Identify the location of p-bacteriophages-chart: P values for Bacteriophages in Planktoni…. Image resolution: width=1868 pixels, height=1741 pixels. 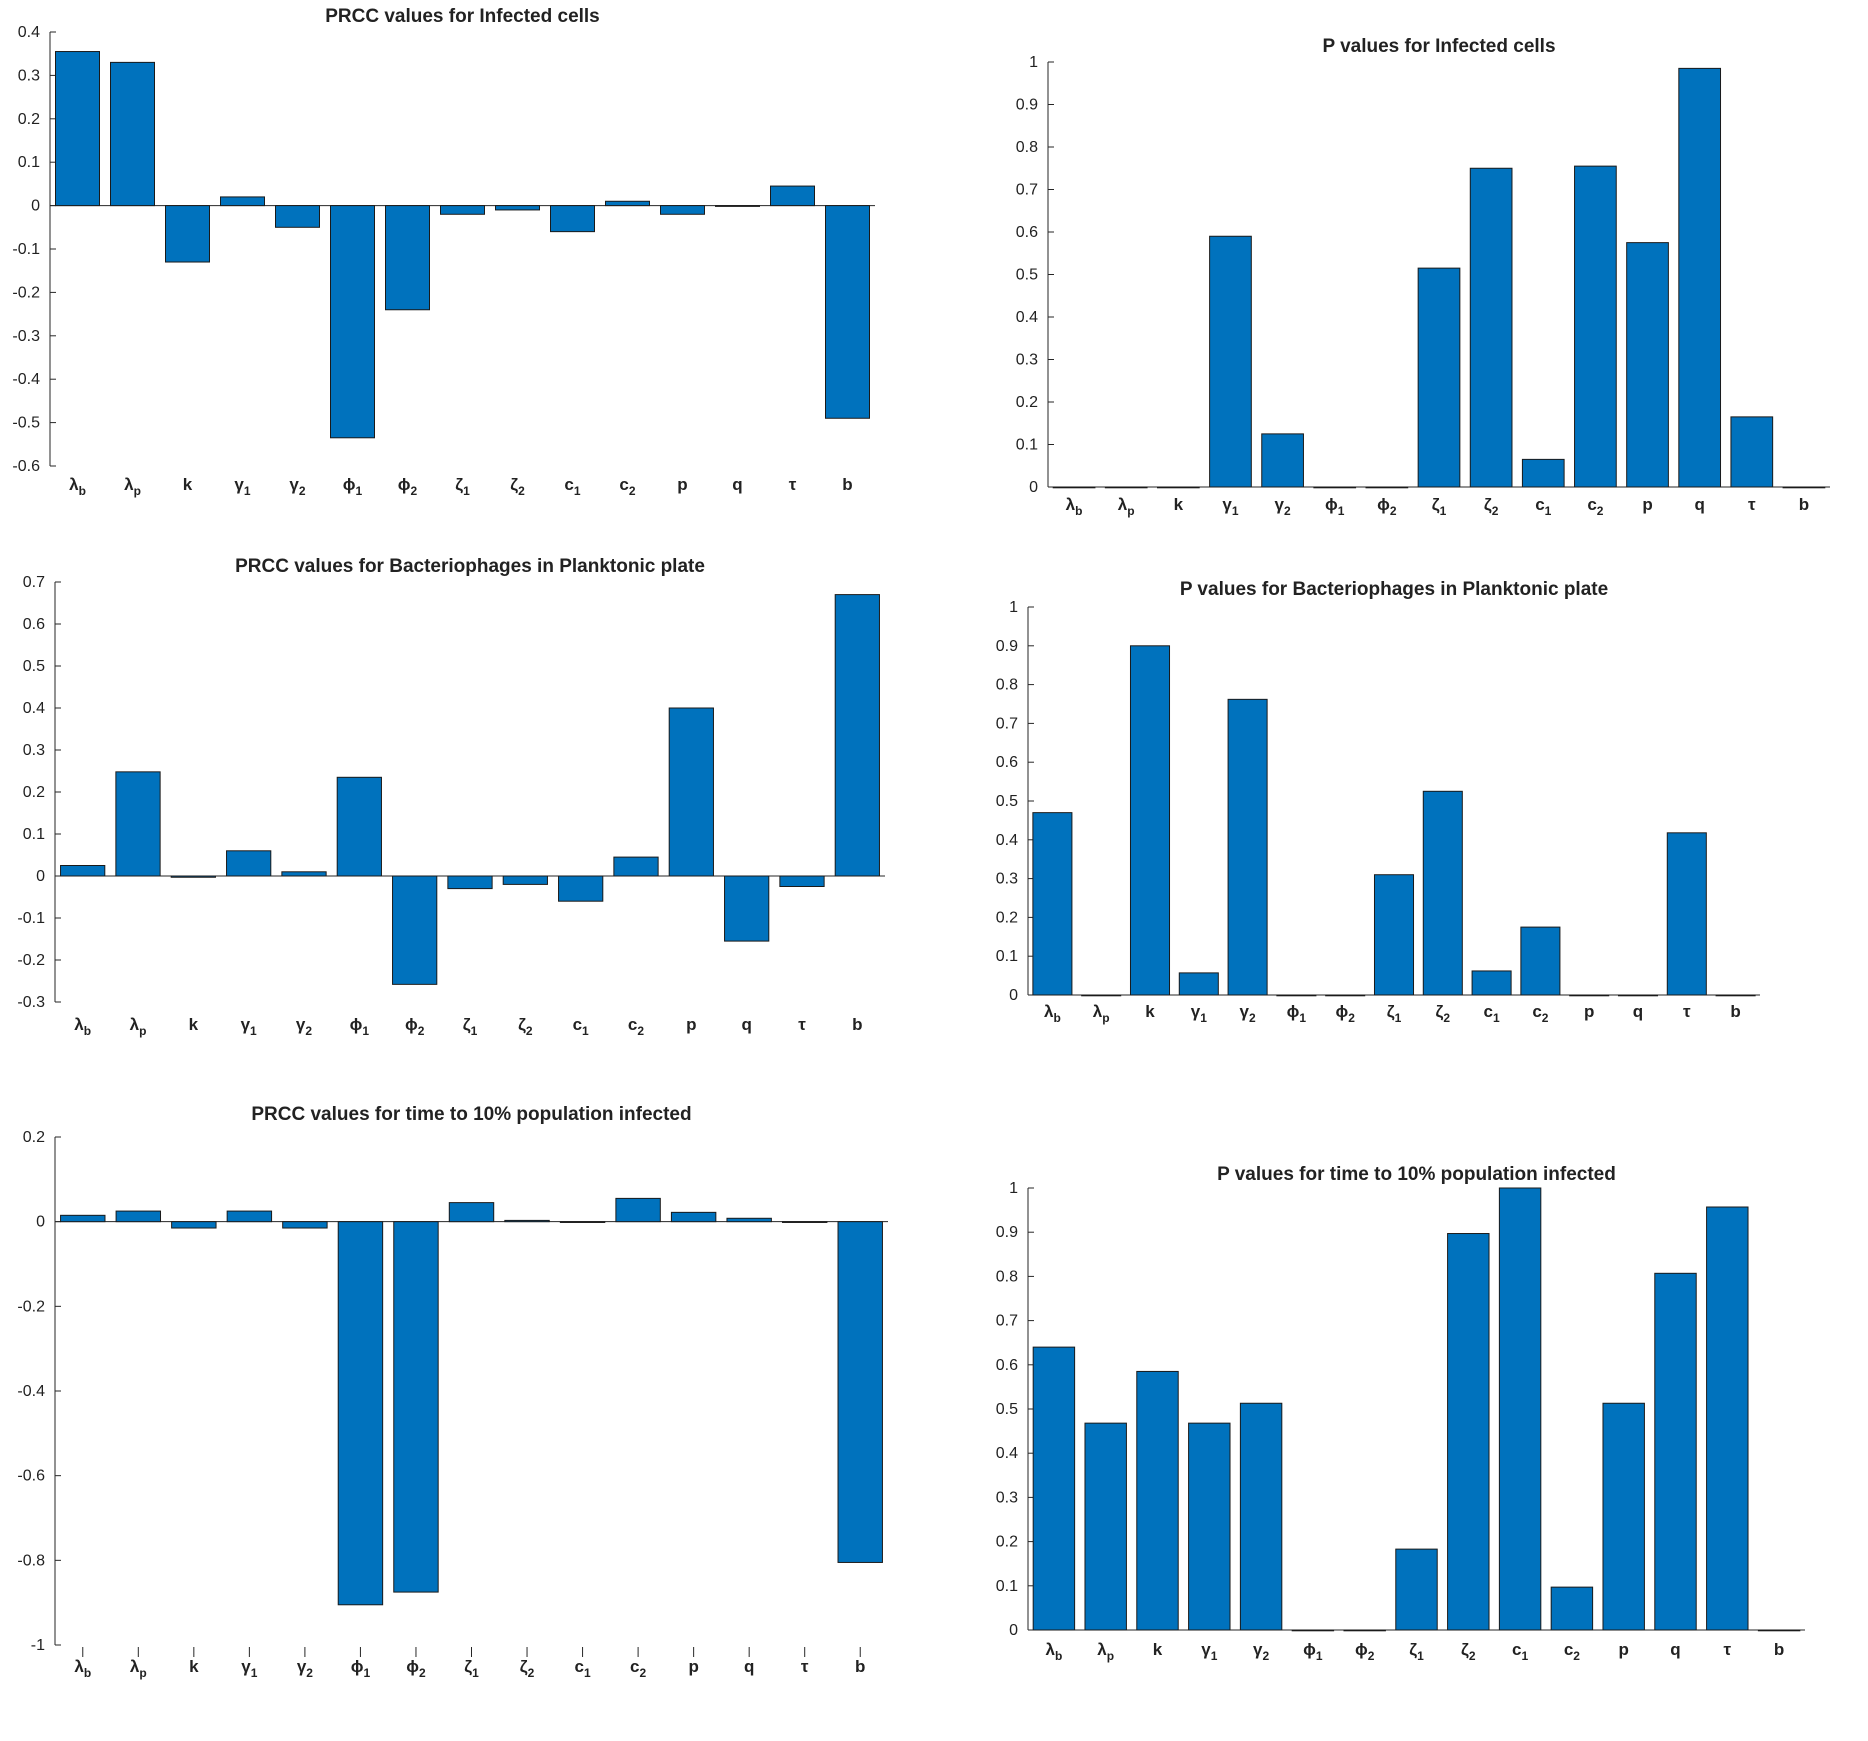
(1378, 802).